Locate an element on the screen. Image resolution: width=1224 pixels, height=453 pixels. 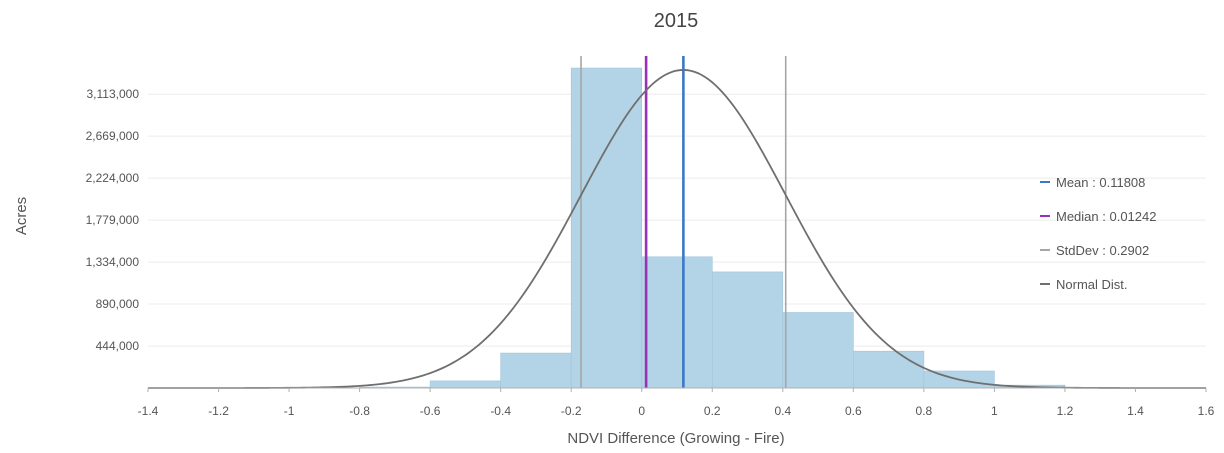
x-tick-label: 1.6 is located at coordinates (1206, 411).